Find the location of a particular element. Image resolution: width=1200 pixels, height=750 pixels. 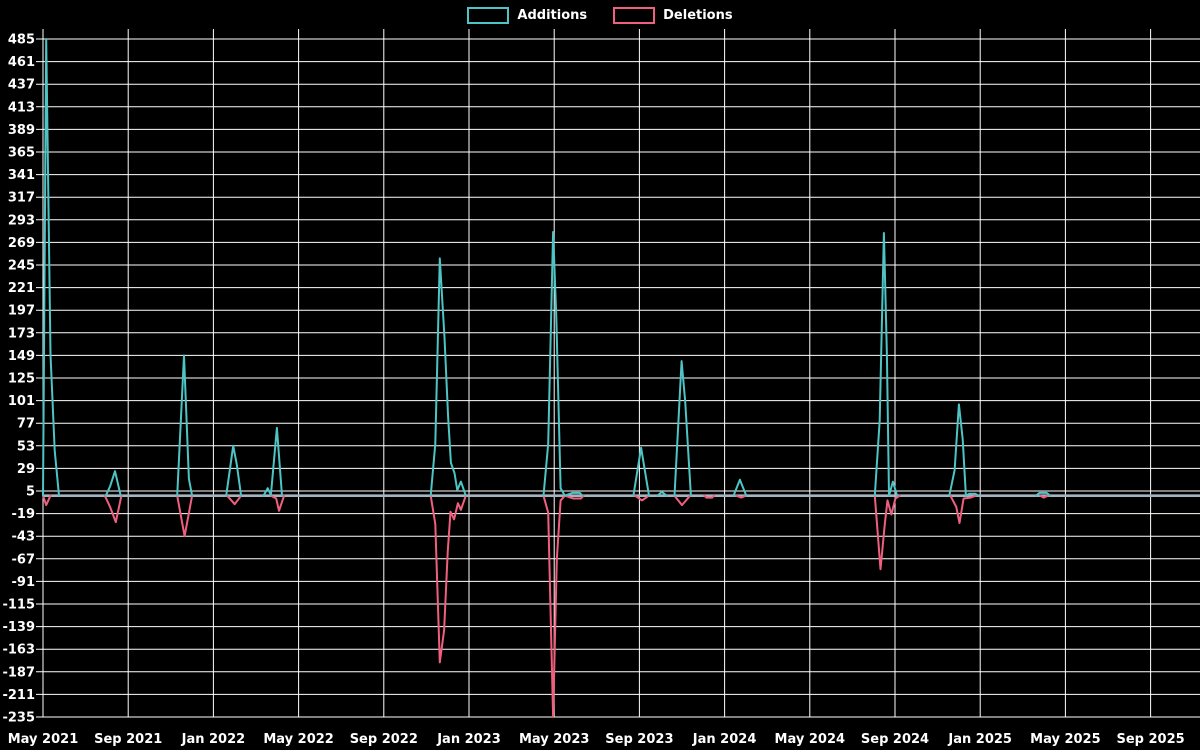

svg-text: 173 is located at coordinates (21, 333).